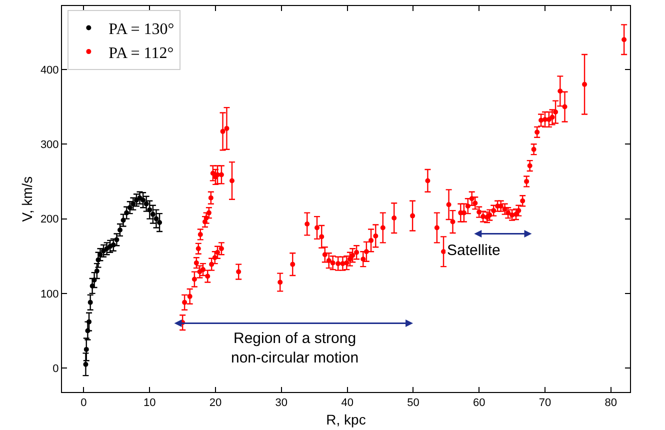 This screenshot has width=665, height=430. What do you see at coordinates (49, 220) in the screenshot?
I see `y-tick-label: 200` at bounding box center [49, 220].